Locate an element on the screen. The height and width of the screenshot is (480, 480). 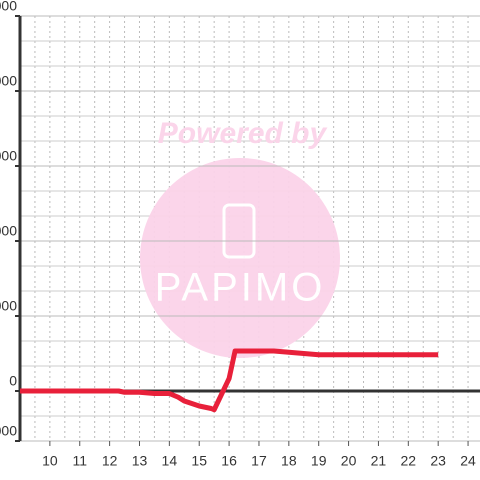
y-tick-label: 90,000 is located at coordinates (8, 156).